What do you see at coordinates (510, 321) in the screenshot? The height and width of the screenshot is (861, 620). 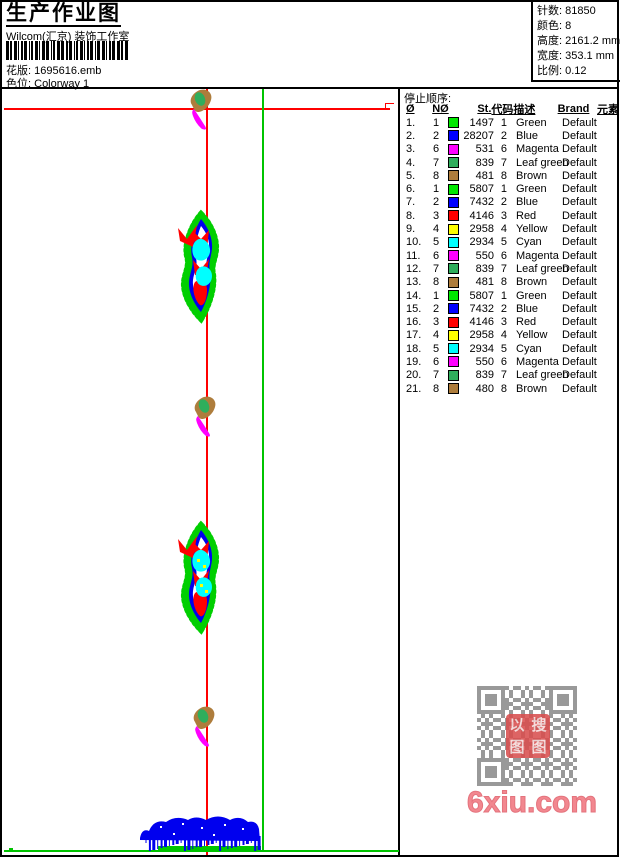 I see `stop-sequence-row: 16. 3 4146 3 Red Default` at bounding box center [510, 321].